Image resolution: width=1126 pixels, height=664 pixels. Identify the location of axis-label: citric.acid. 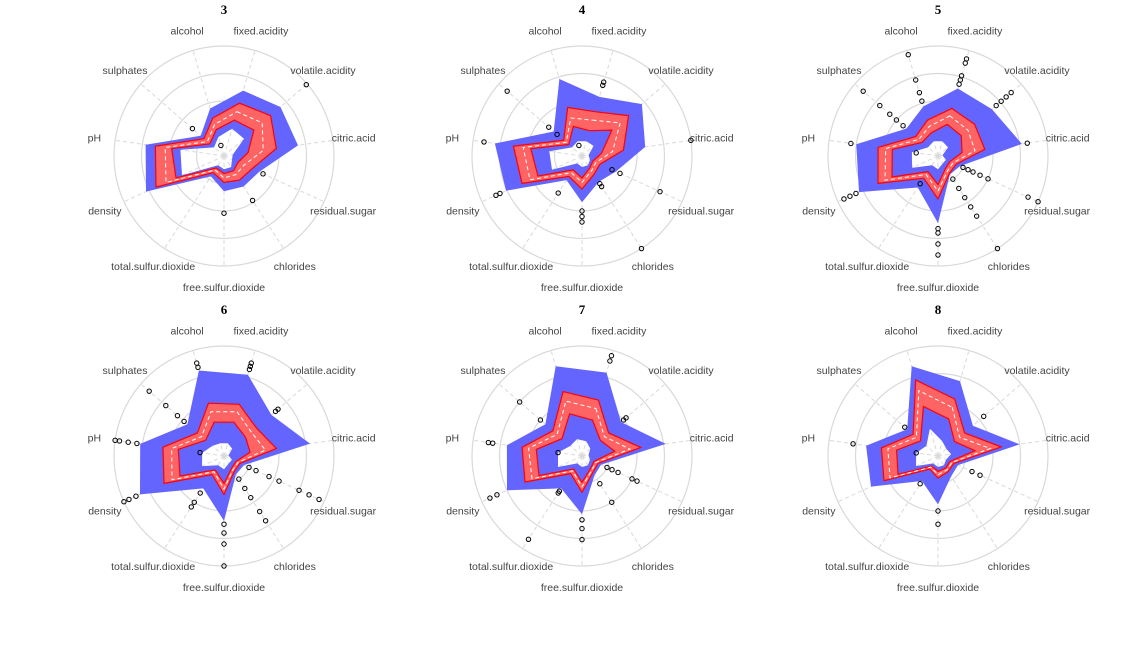
(712, 138).